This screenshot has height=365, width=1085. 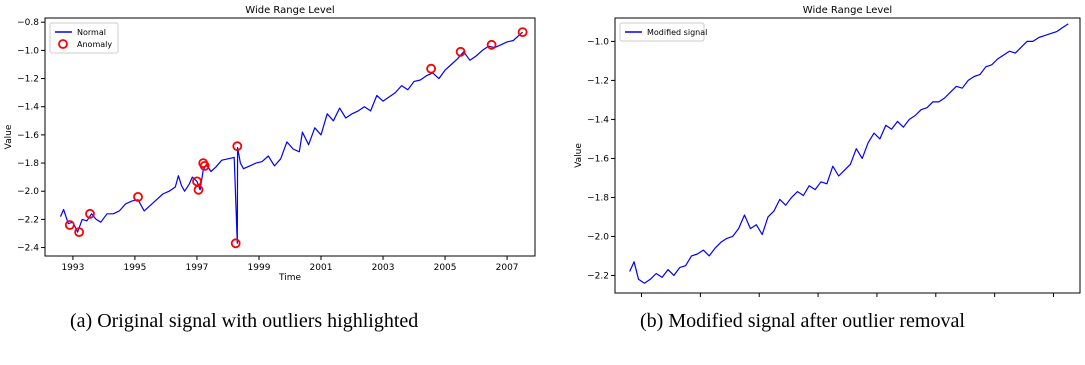 What do you see at coordinates (91, 32) in the screenshot?
I see `legend-label: Normal` at bounding box center [91, 32].